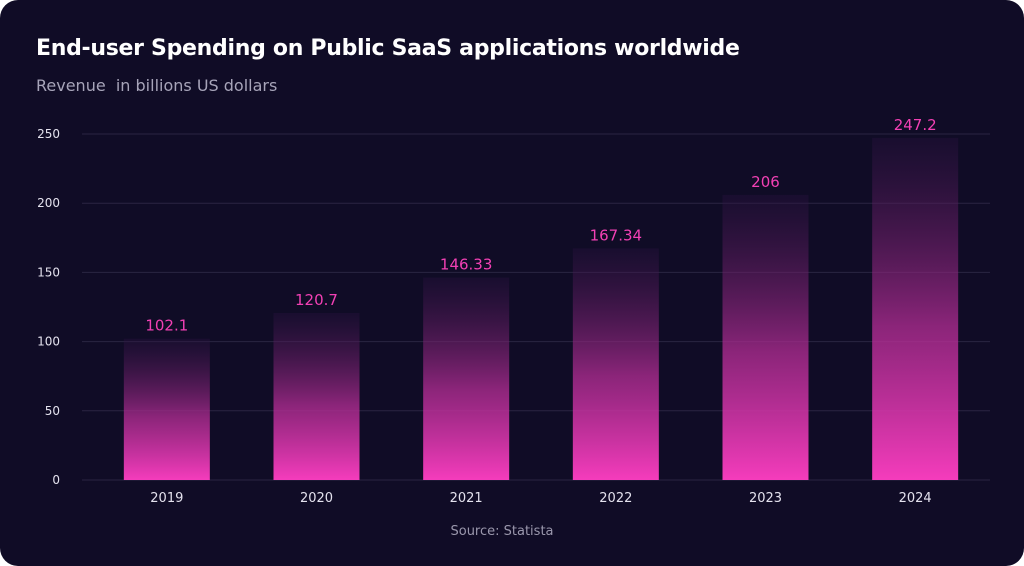  What do you see at coordinates (466, 378) in the screenshot?
I see `bar-2021` at bounding box center [466, 378].